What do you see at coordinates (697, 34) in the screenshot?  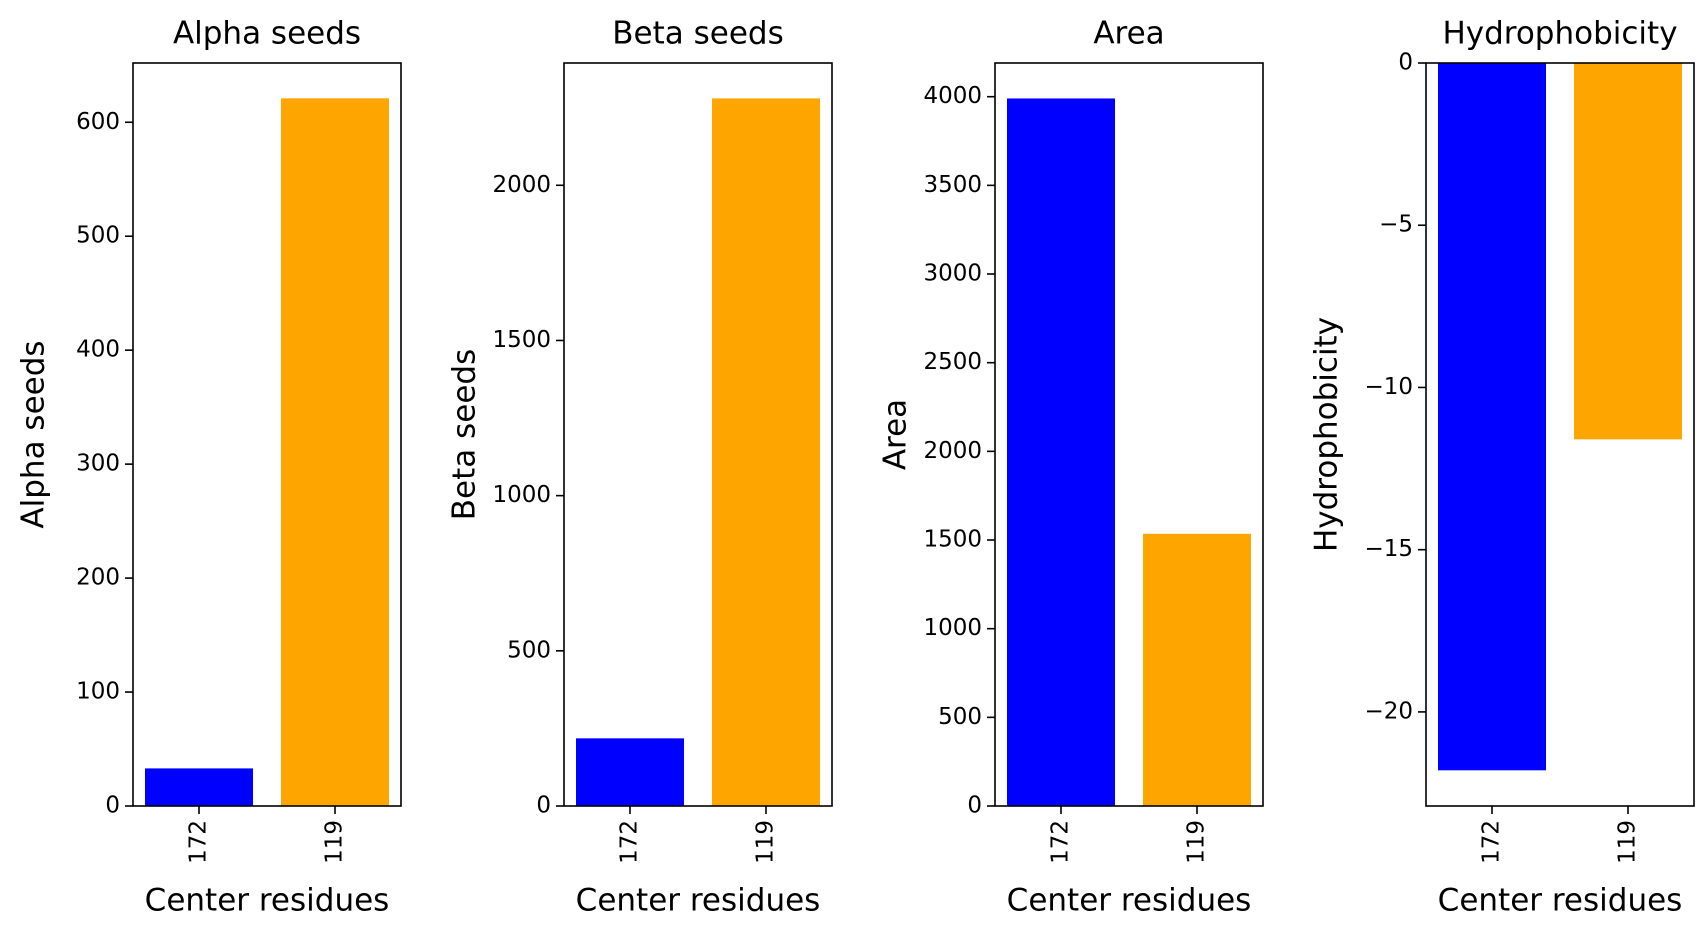 I see `panel-title: Beta seeds` at bounding box center [697, 34].